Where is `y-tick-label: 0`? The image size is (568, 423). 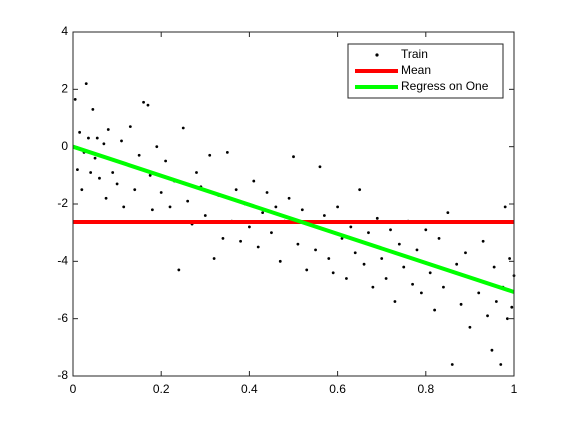
y-tick-label: 0 is located at coordinates (64, 146).